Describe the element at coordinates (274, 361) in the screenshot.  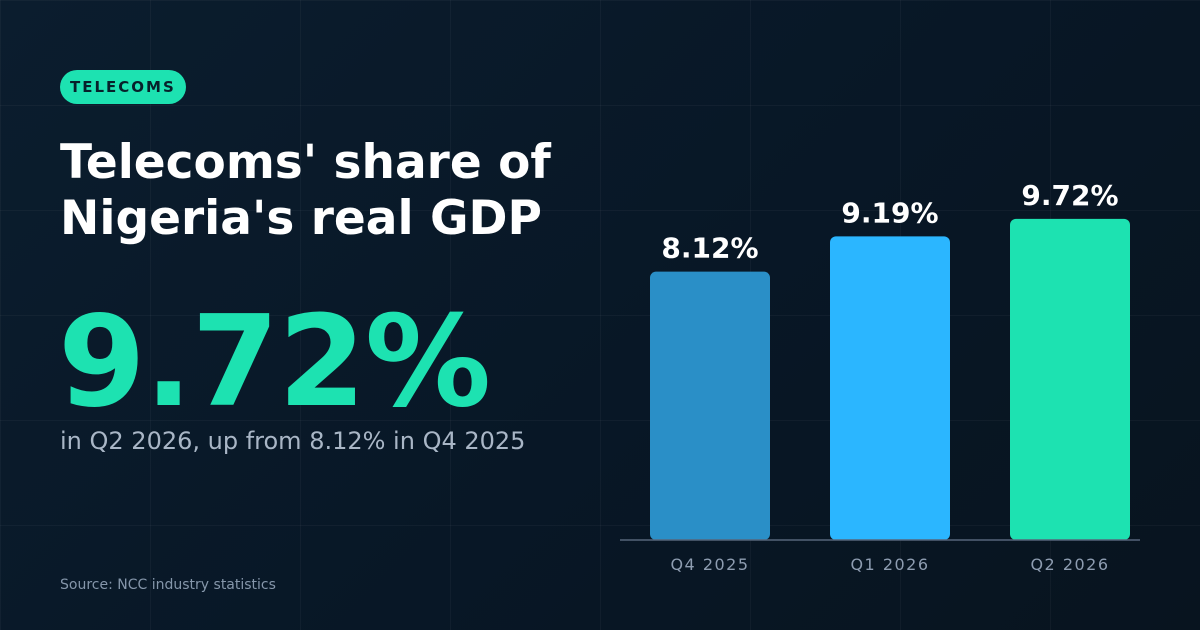
I see `headline-value: 9.72%` at that location.